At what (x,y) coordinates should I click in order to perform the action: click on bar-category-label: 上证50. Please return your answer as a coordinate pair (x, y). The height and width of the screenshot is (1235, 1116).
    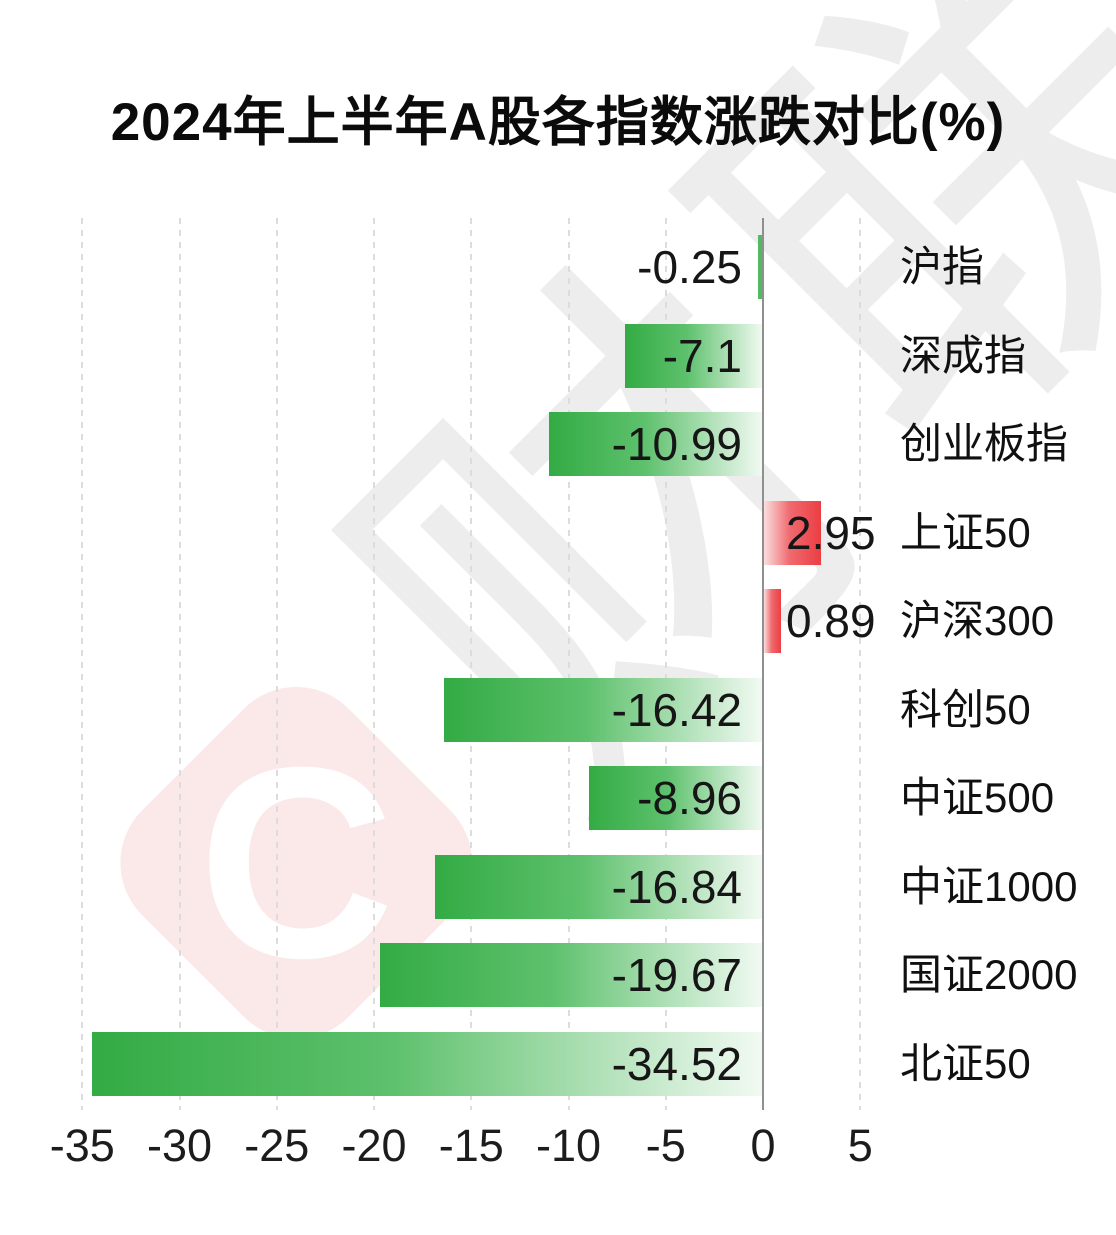
    Looking at the image, I should click on (965, 532).